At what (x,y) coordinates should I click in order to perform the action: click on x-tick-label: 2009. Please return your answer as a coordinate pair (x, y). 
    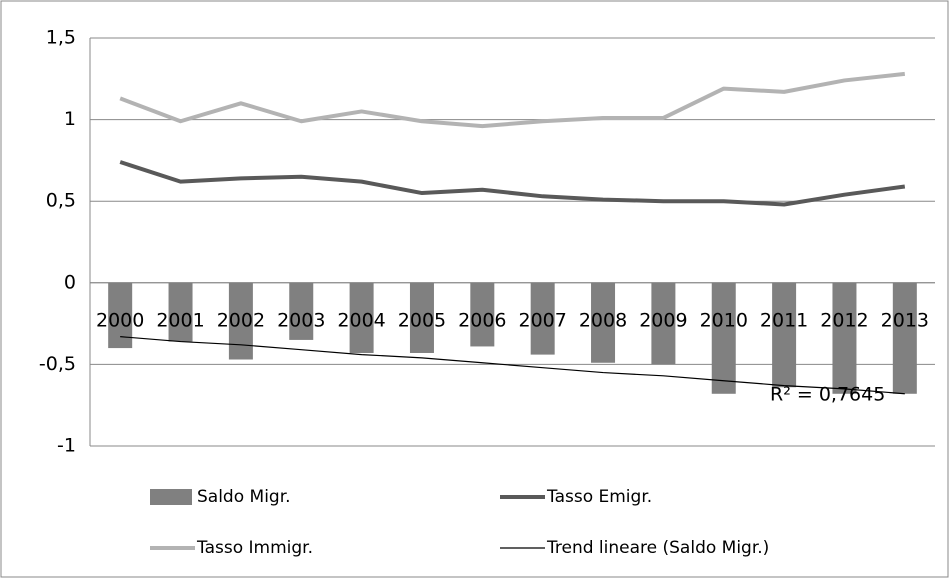
    Looking at the image, I should click on (663, 320).